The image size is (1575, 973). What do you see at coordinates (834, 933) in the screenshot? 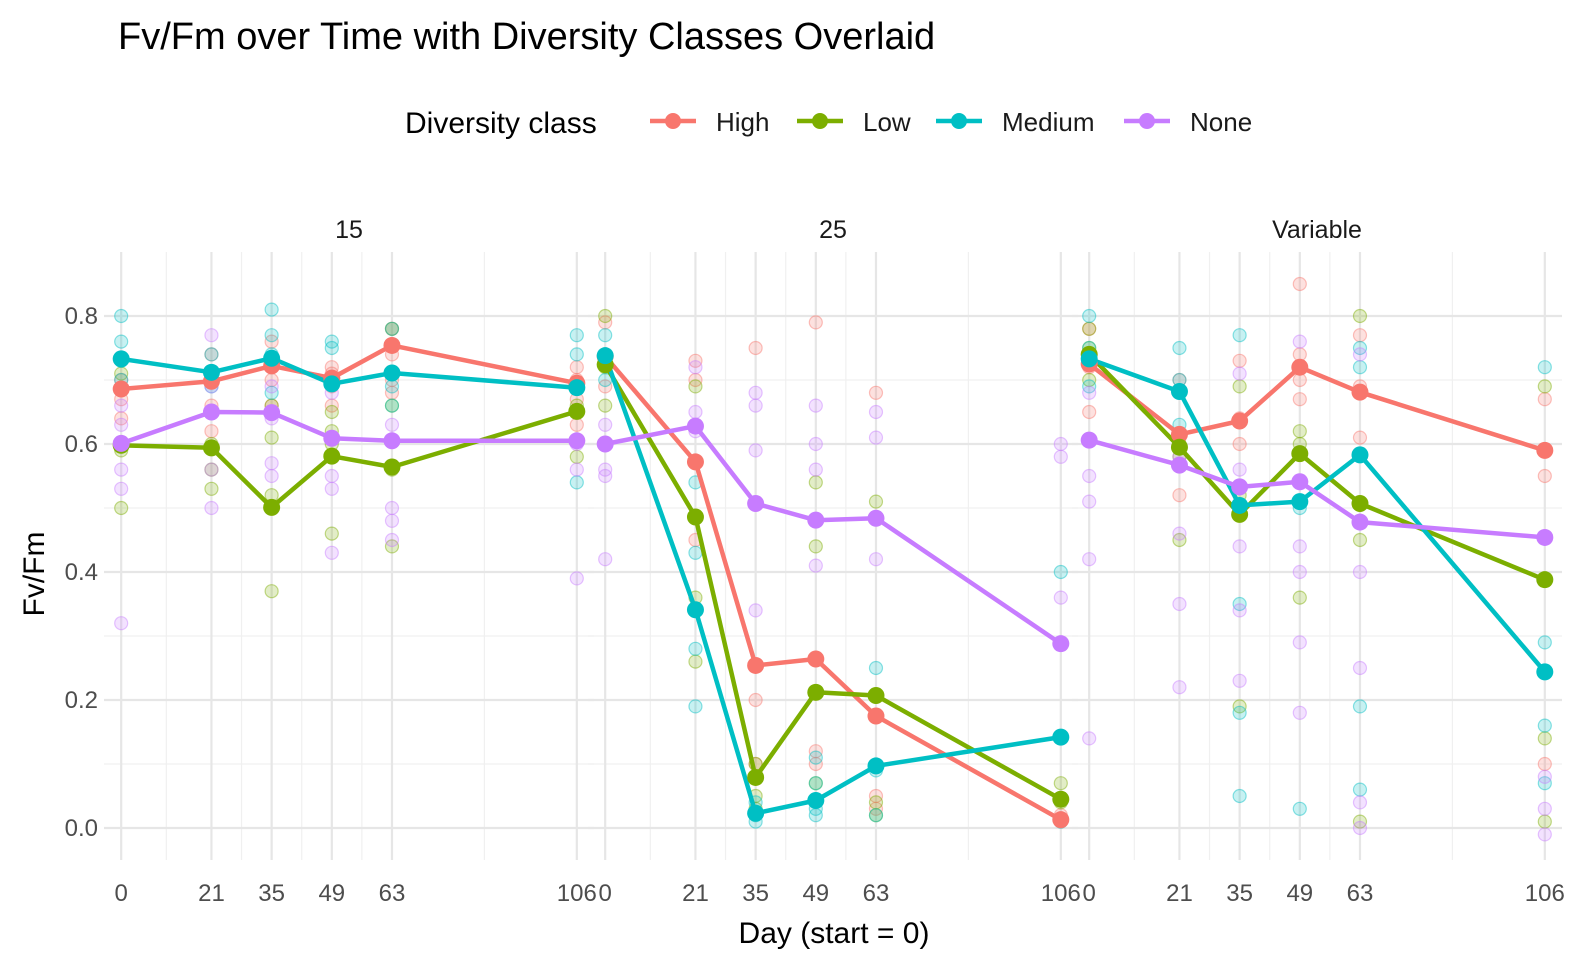
I see `x-axis-title: Day (start = 0)` at bounding box center [834, 933].